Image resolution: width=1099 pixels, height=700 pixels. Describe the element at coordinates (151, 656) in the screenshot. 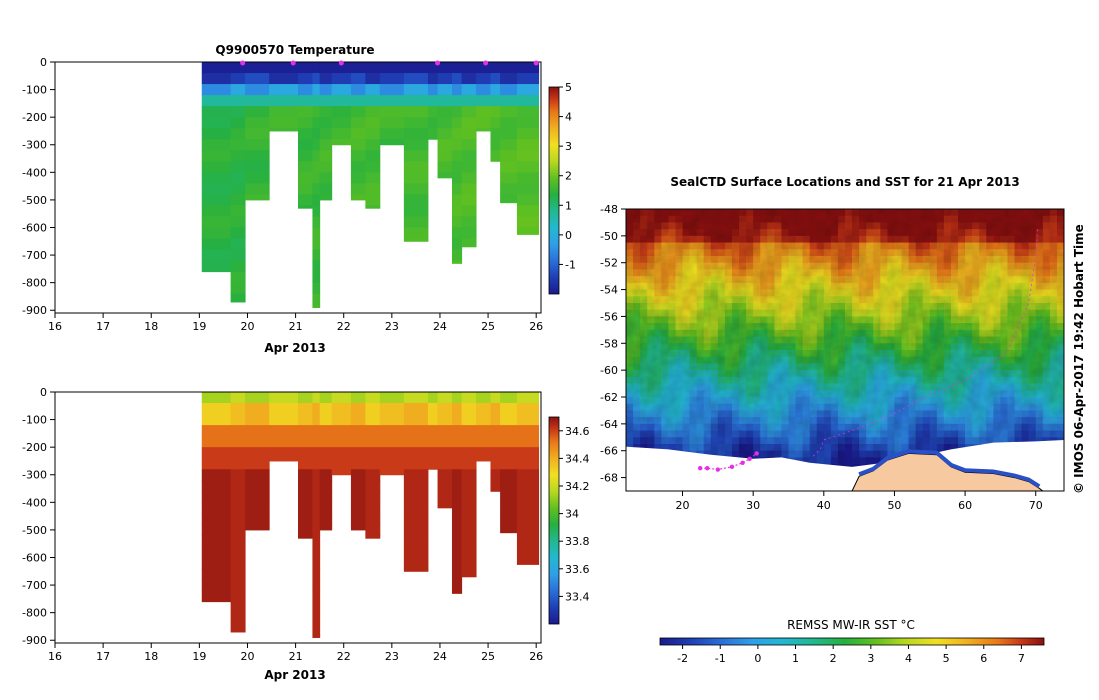

I see `salinity-xtick-label: 18` at that location.